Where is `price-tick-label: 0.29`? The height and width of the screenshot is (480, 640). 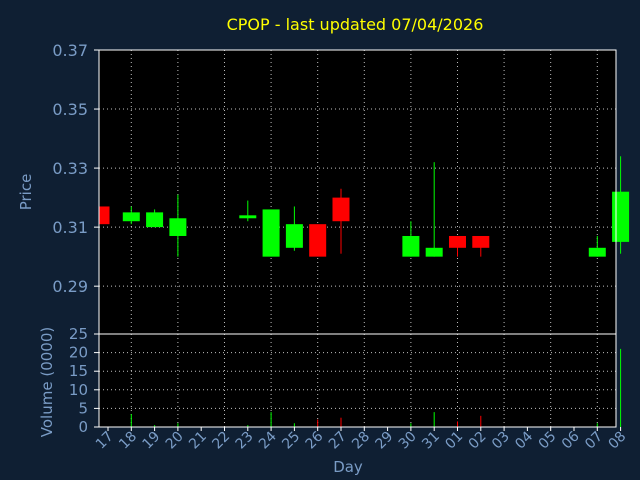
price-tick-label: 0.29 is located at coordinates (70, 286).